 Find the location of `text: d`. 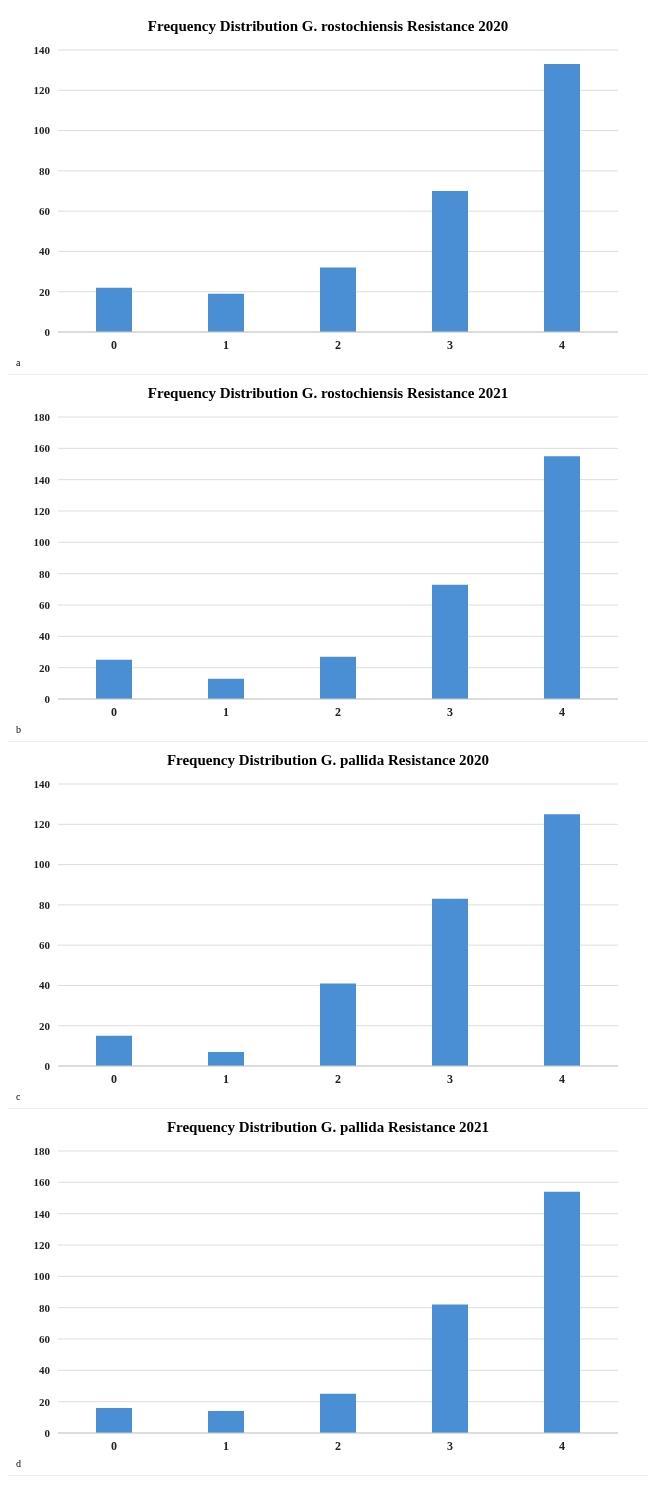

text: d is located at coordinates (18, 1463).